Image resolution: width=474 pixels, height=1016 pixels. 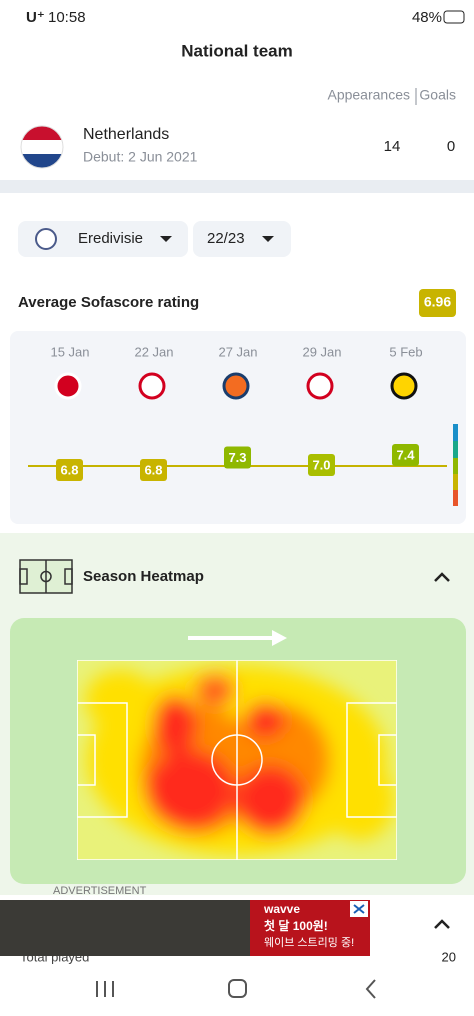 I want to click on ad-image, so click(x=125, y=928).